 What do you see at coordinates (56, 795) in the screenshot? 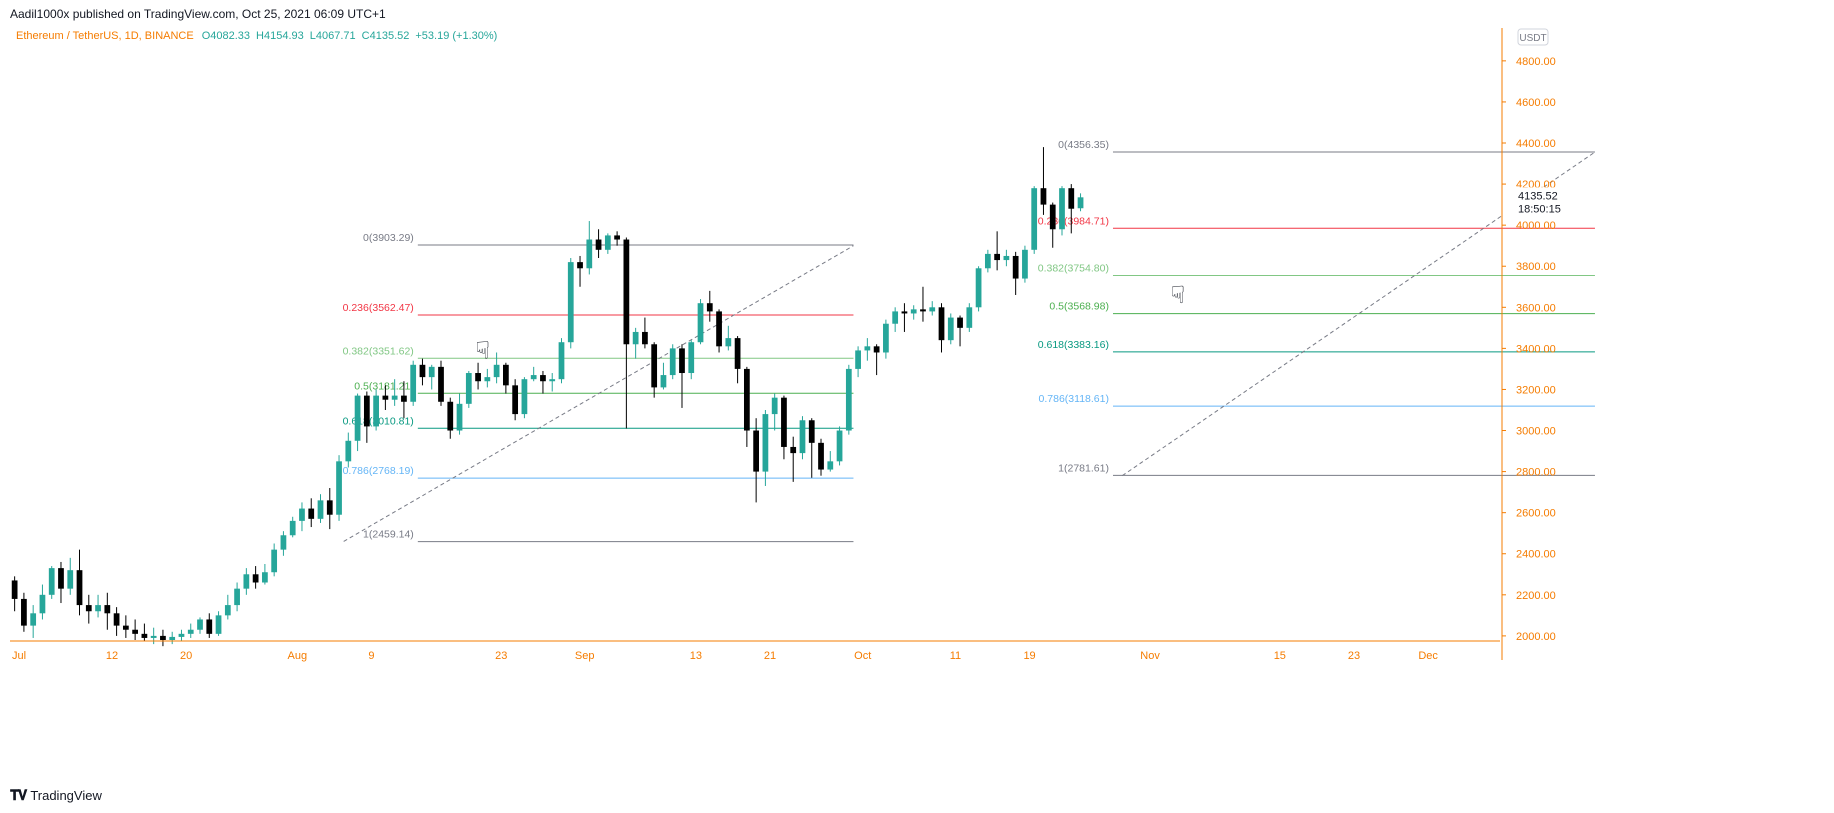
I see `tradingview-logo: 𝐓𝐕 TradingView` at bounding box center [56, 795].